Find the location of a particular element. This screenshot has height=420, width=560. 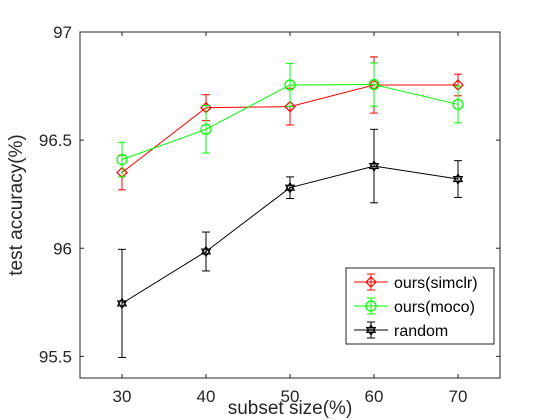

legend-item: ours(moco) is located at coordinates (414, 306).